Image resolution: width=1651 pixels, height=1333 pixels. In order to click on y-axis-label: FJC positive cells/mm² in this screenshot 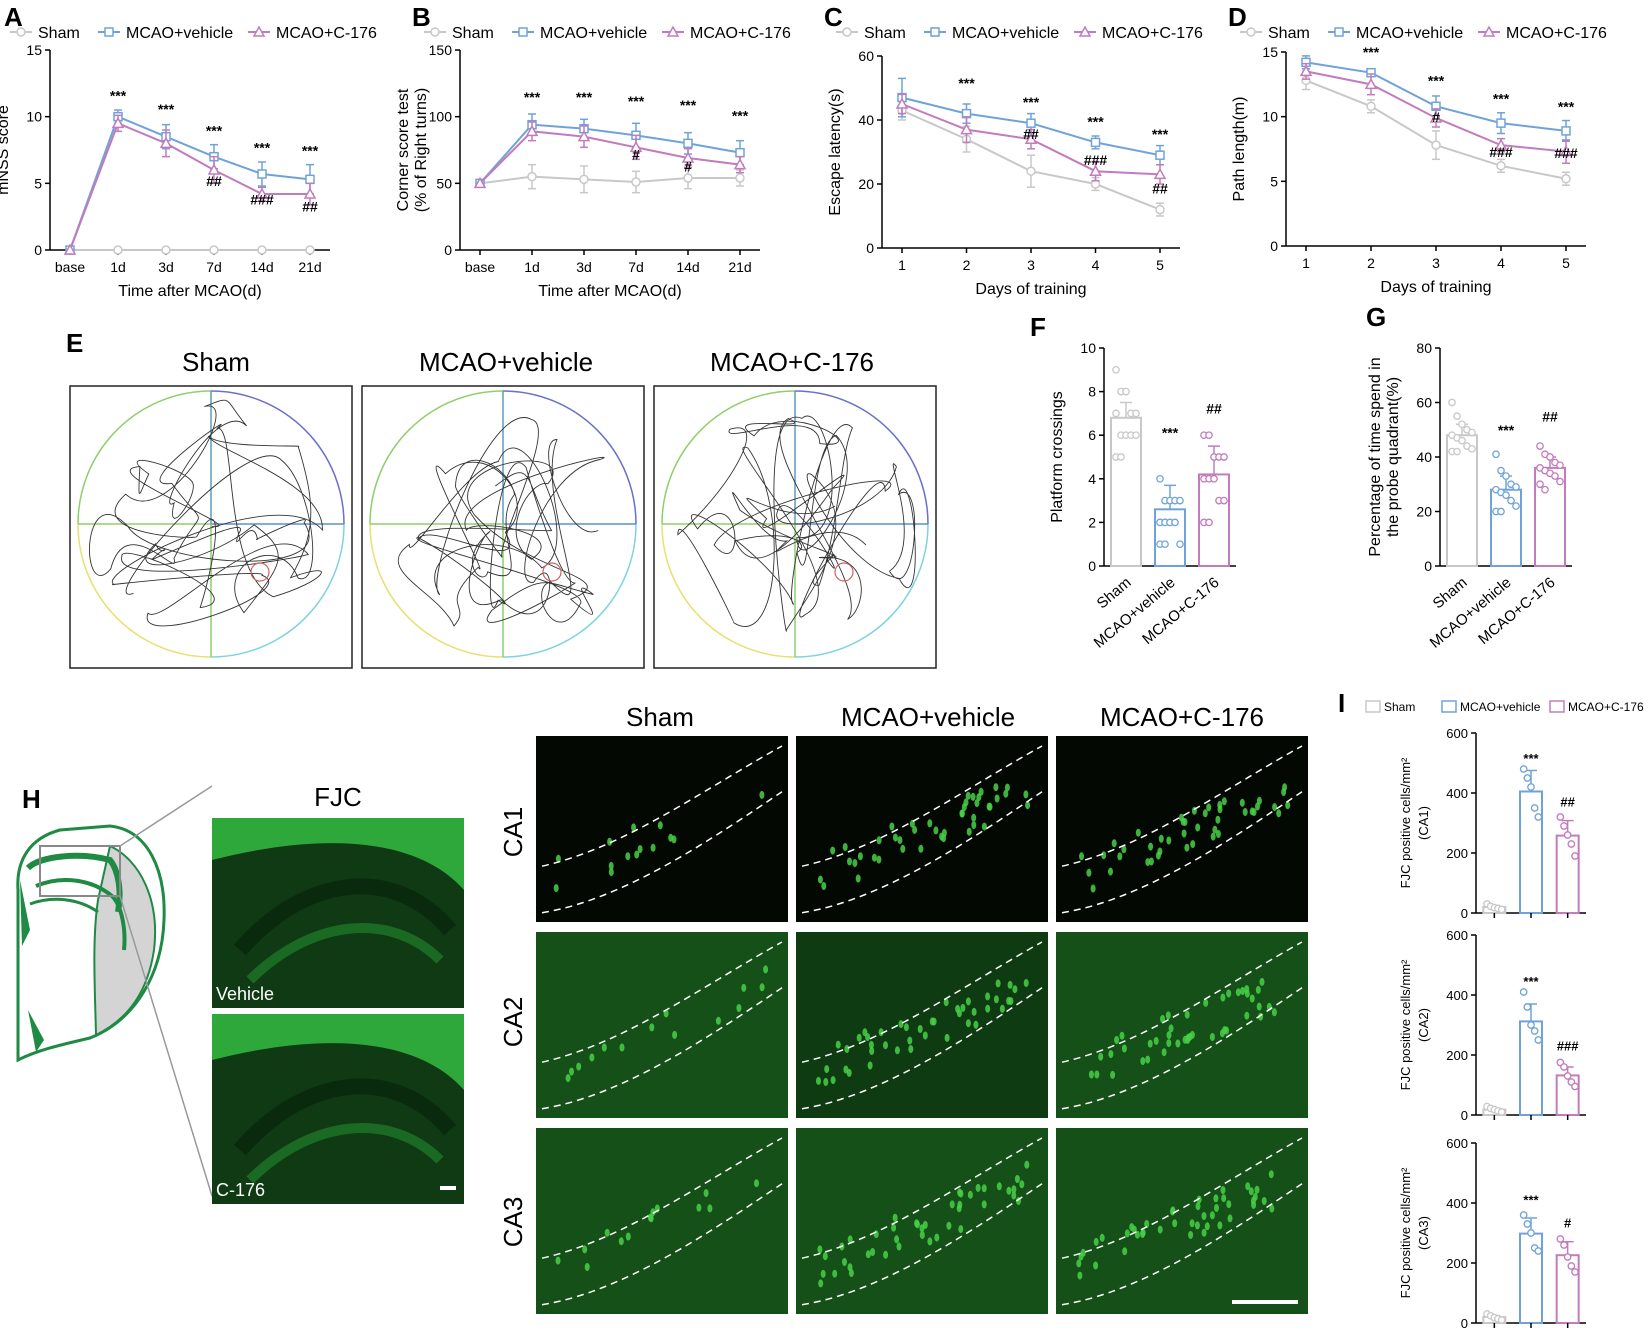, I will do `click(1405, 822)`.